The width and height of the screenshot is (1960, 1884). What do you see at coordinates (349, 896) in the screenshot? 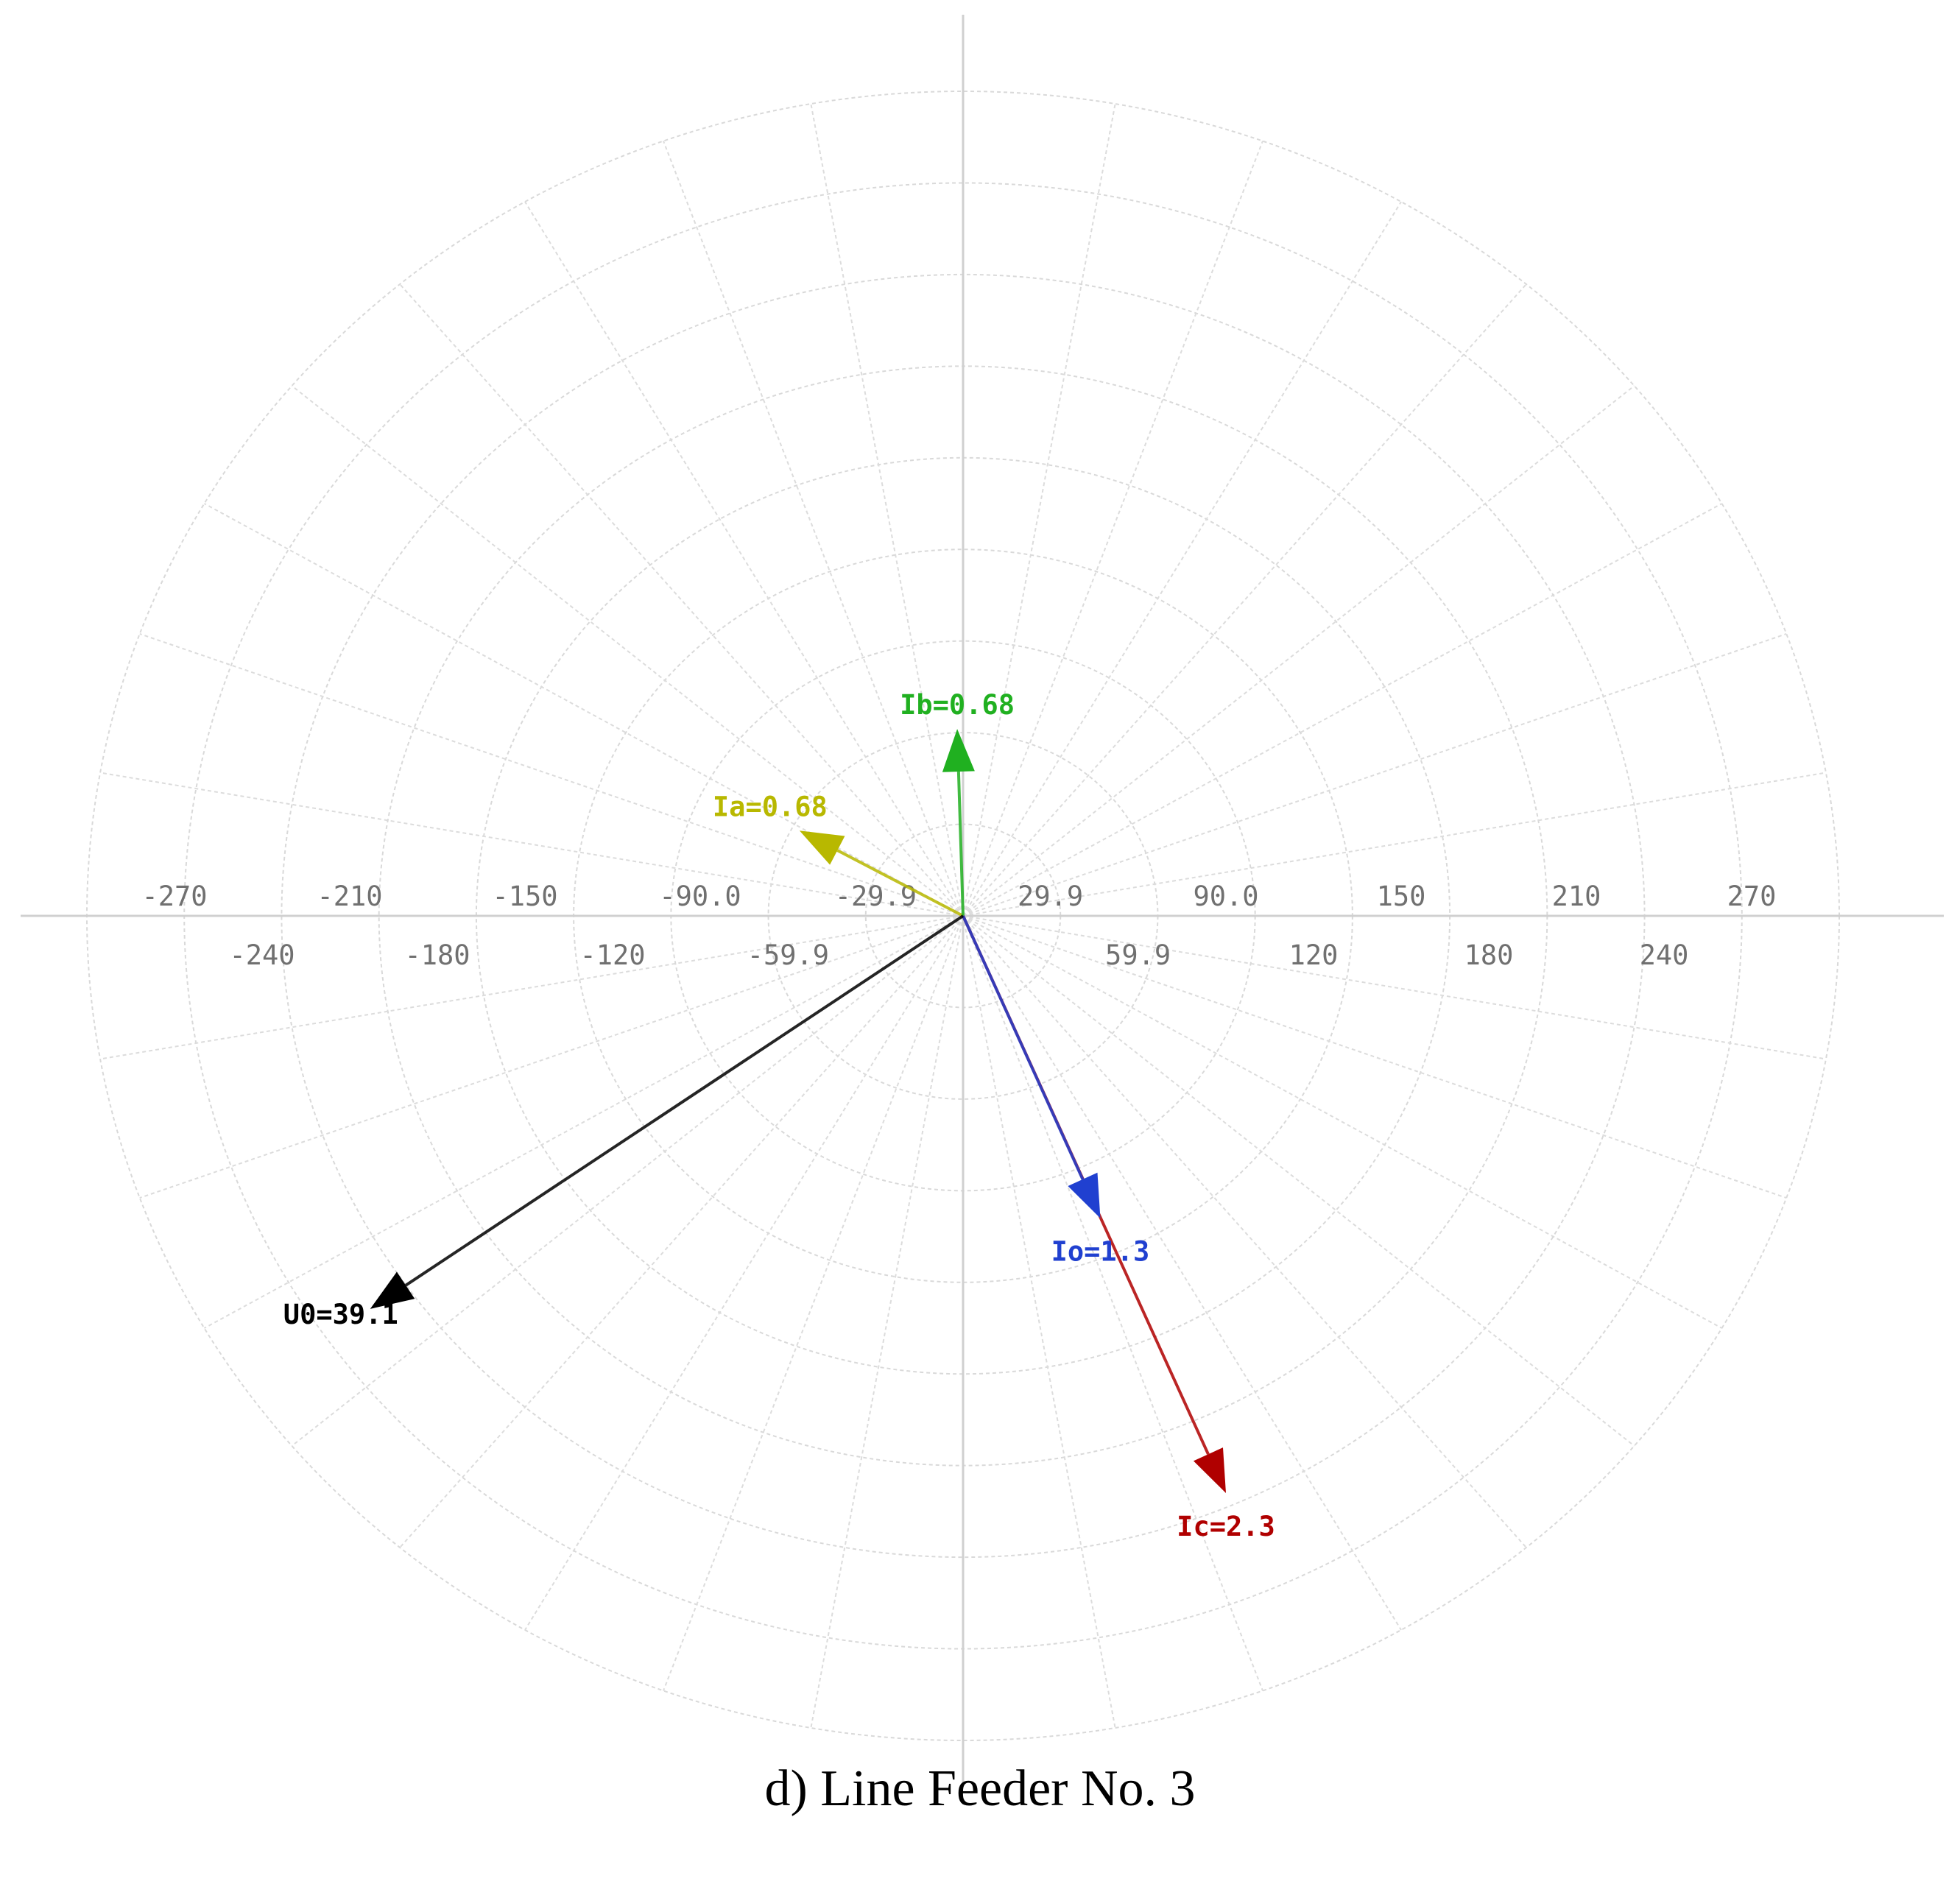
I see `x-tick-label: -210` at bounding box center [349, 896].